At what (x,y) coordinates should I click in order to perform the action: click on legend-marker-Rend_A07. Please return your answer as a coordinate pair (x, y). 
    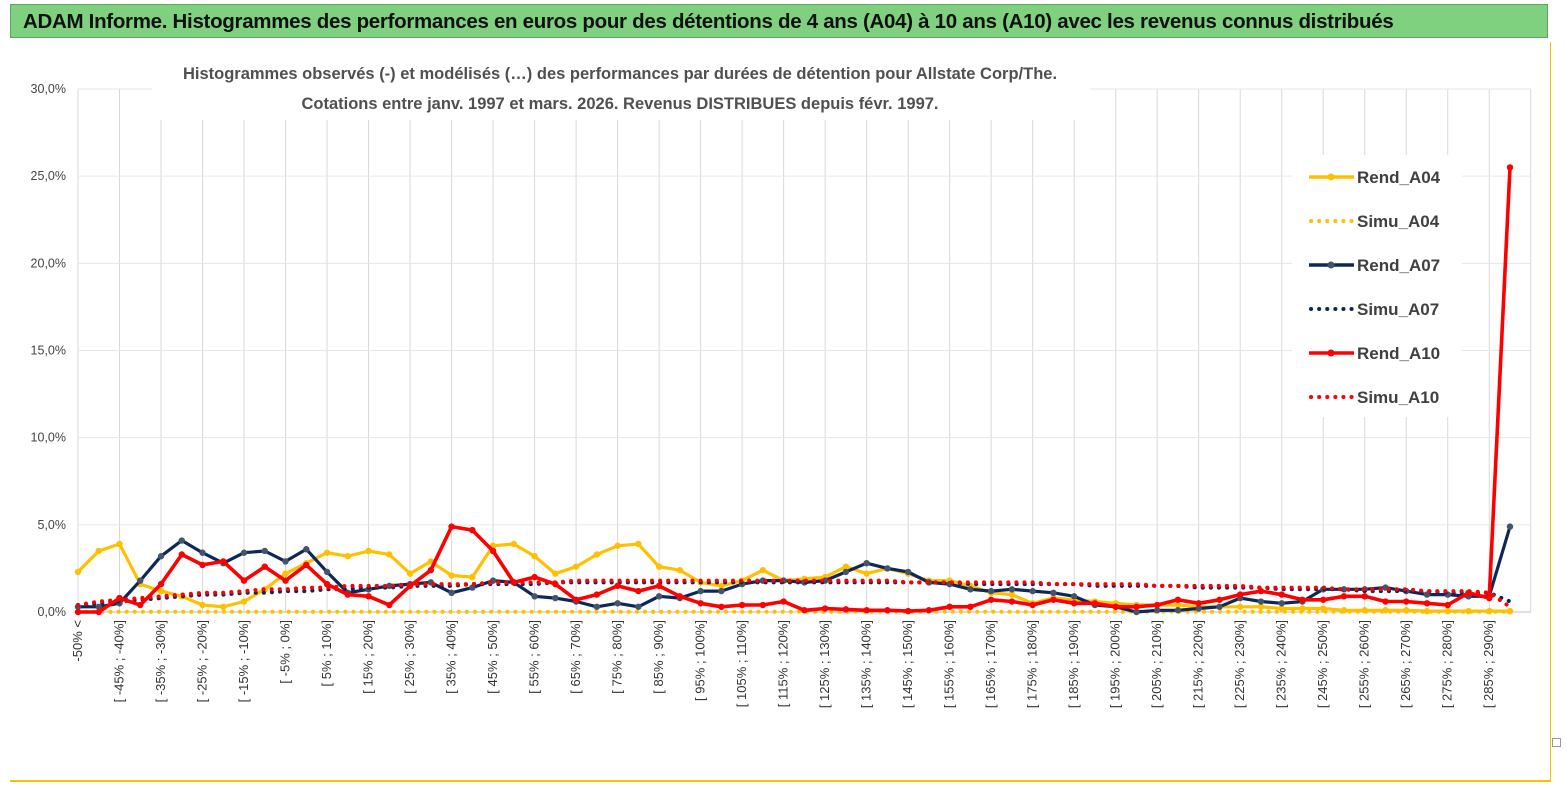
    Looking at the image, I should click on (1331, 265).